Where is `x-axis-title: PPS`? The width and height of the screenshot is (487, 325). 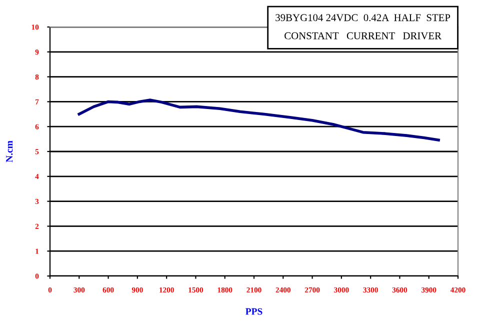 x-axis-title: PPS is located at coordinates (254, 311).